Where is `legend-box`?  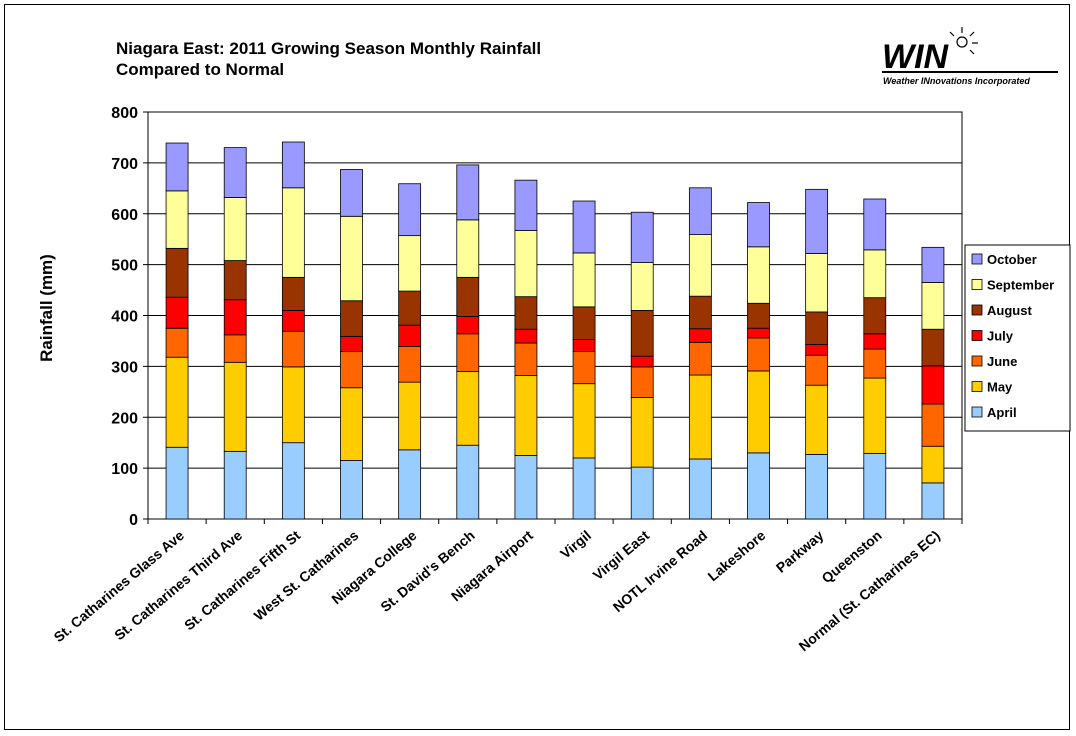 legend-box is located at coordinates (1017, 338).